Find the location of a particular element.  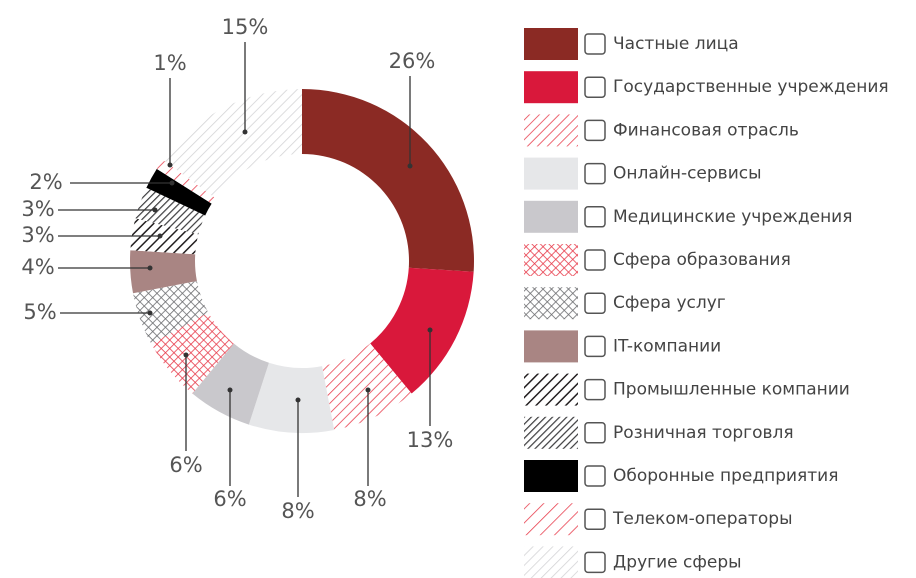

data-label: 5% is located at coordinates (39, 312).